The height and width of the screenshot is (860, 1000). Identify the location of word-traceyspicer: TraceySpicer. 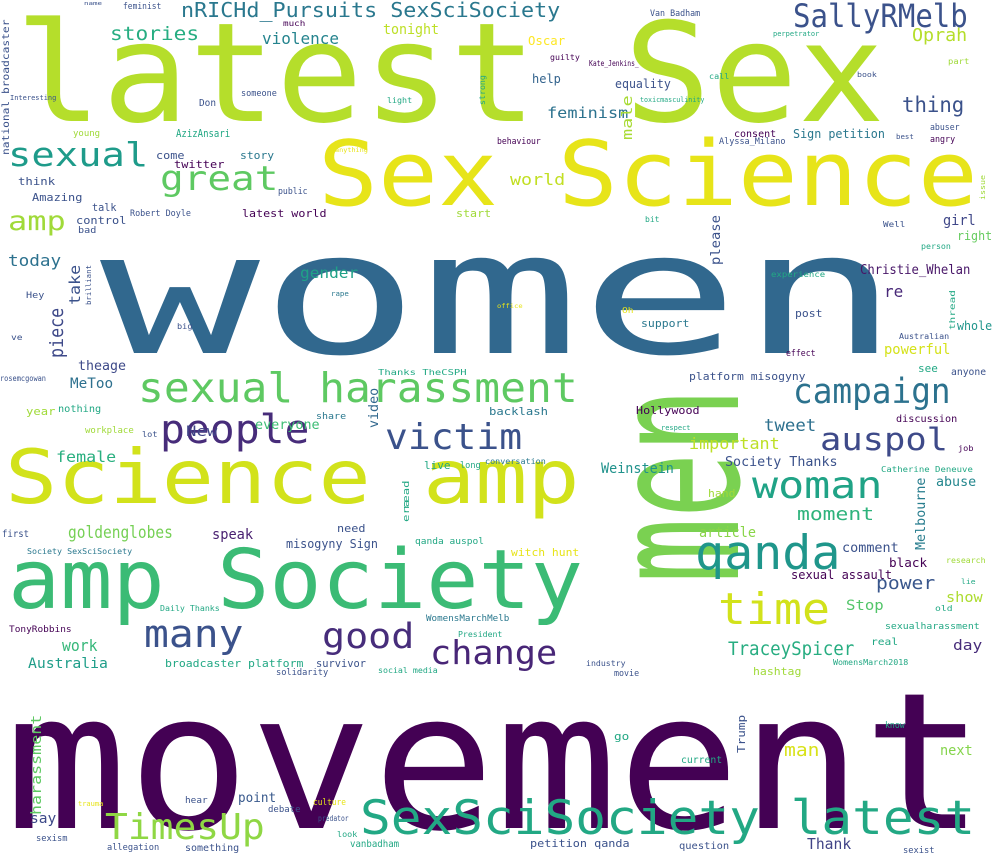
(791, 649).